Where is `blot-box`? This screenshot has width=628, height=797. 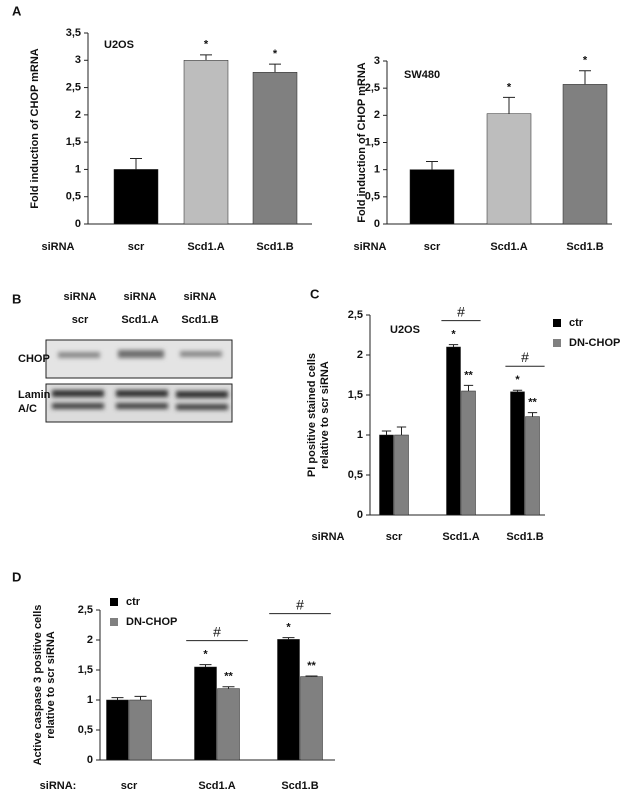 blot-box is located at coordinates (139, 359).